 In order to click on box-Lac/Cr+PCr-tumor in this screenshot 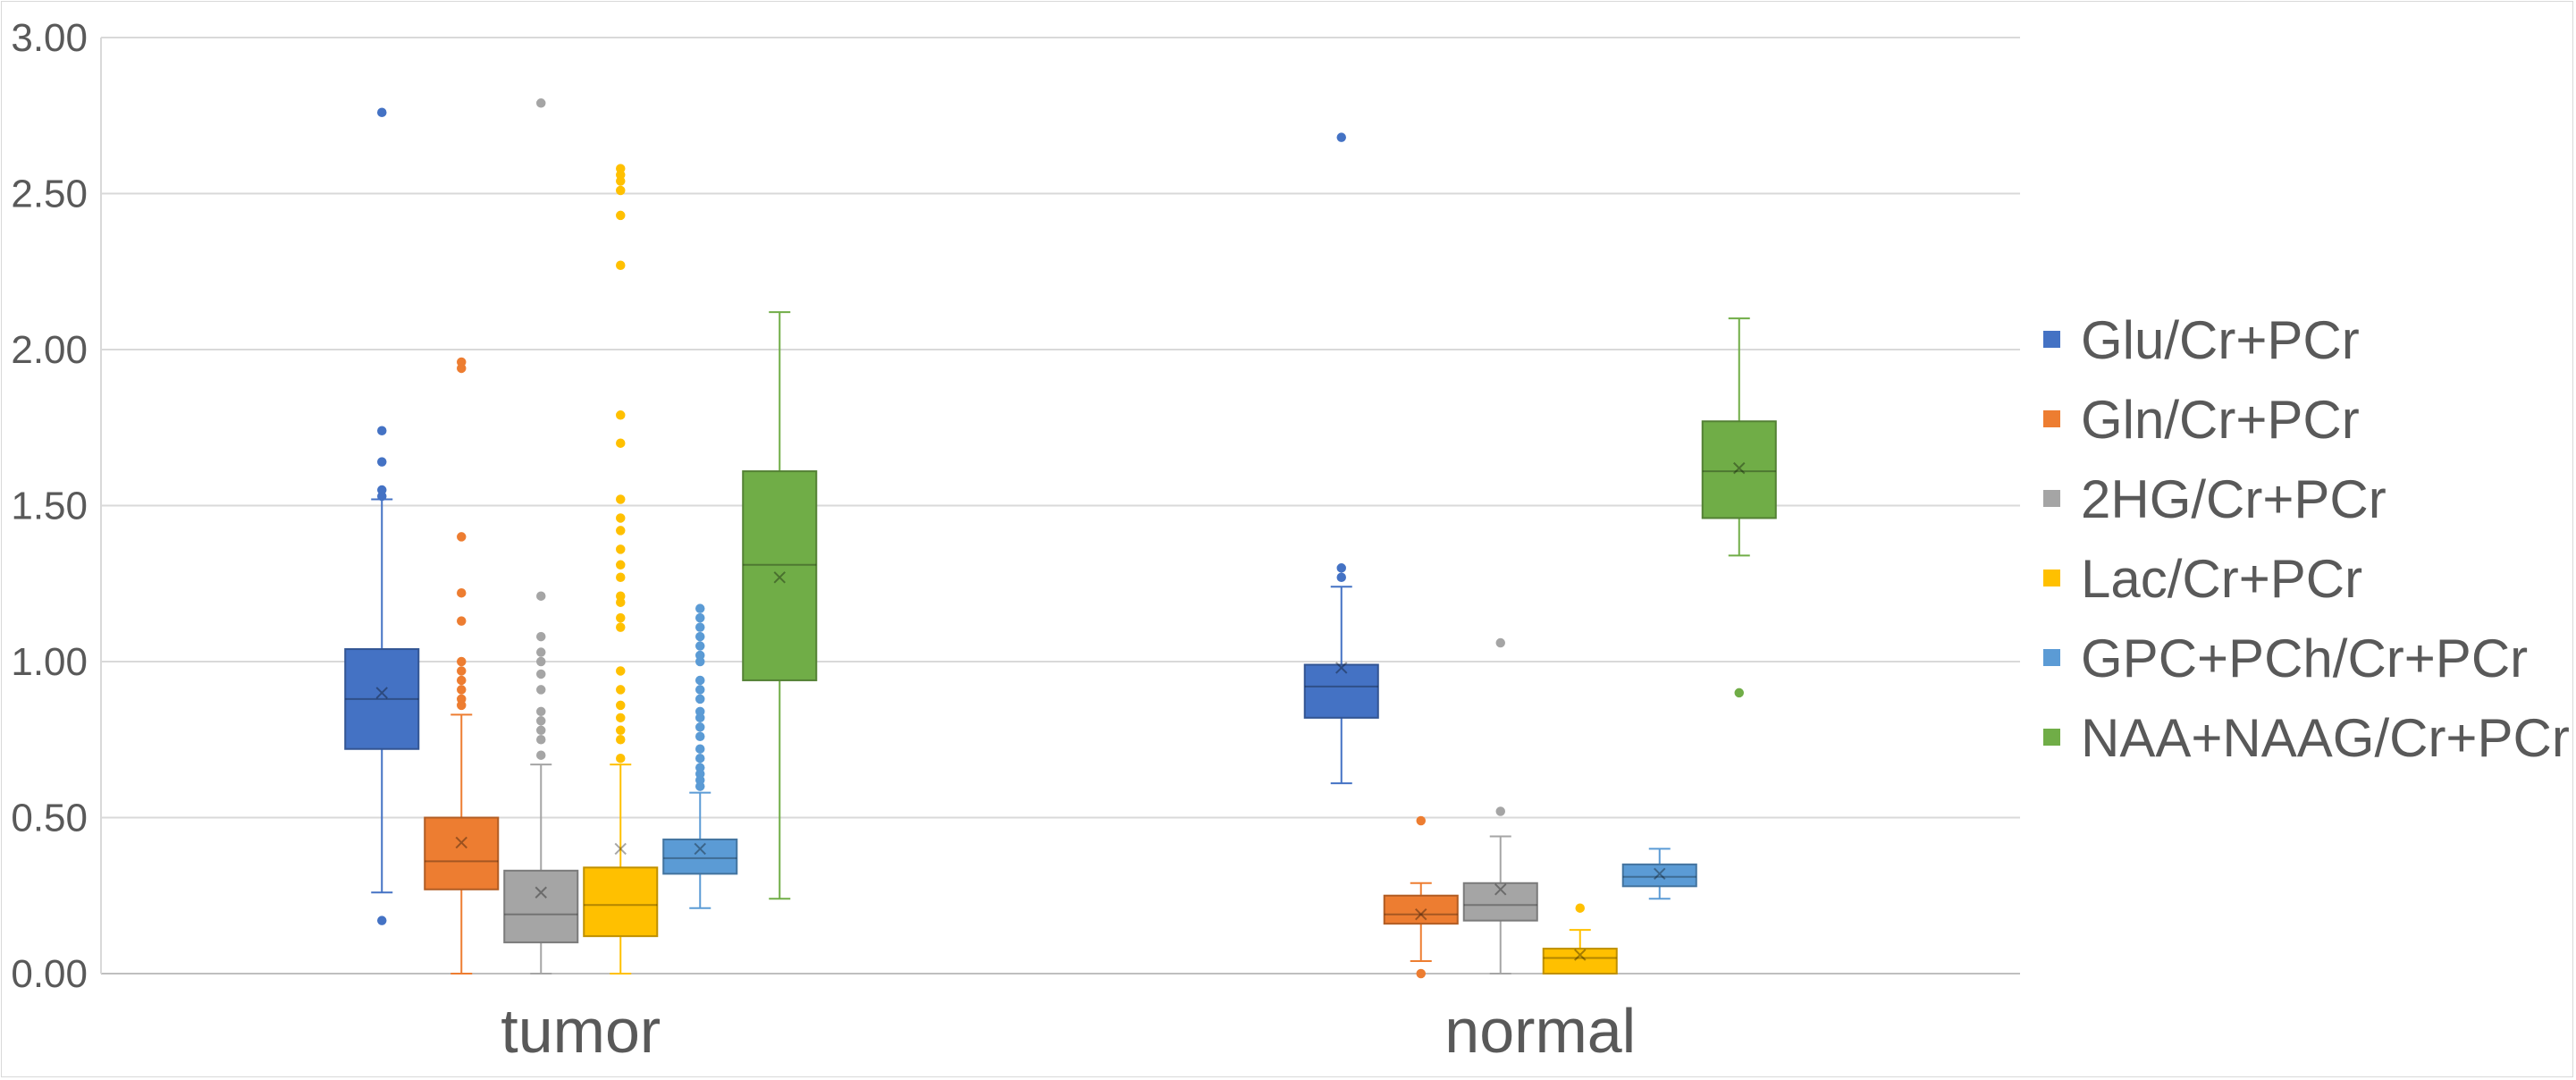, I will do `click(621, 569)`.